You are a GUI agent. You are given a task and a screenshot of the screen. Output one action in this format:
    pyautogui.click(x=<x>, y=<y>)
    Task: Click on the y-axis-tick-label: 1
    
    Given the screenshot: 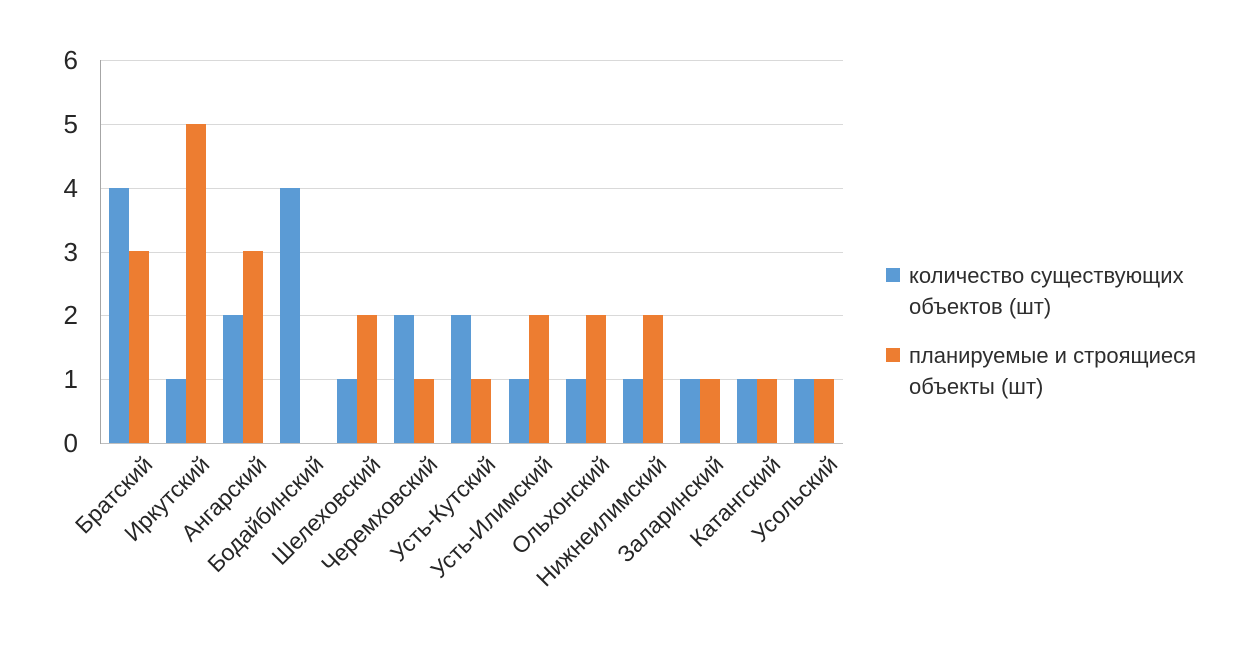 What is the action you would take?
    pyautogui.click(x=70, y=379)
    